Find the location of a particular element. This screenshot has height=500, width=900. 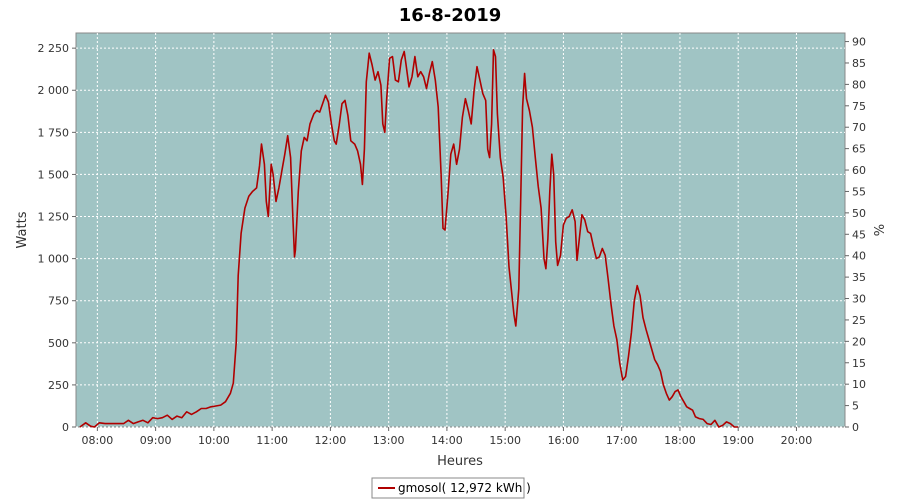

x-tick-label: 19:00 is located at coordinates (738, 440).